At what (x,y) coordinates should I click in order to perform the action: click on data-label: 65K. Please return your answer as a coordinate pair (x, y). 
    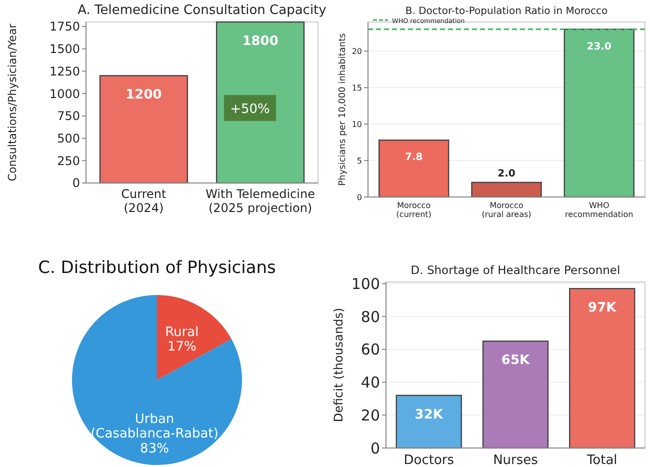
    Looking at the image, I should click on (516, 360).